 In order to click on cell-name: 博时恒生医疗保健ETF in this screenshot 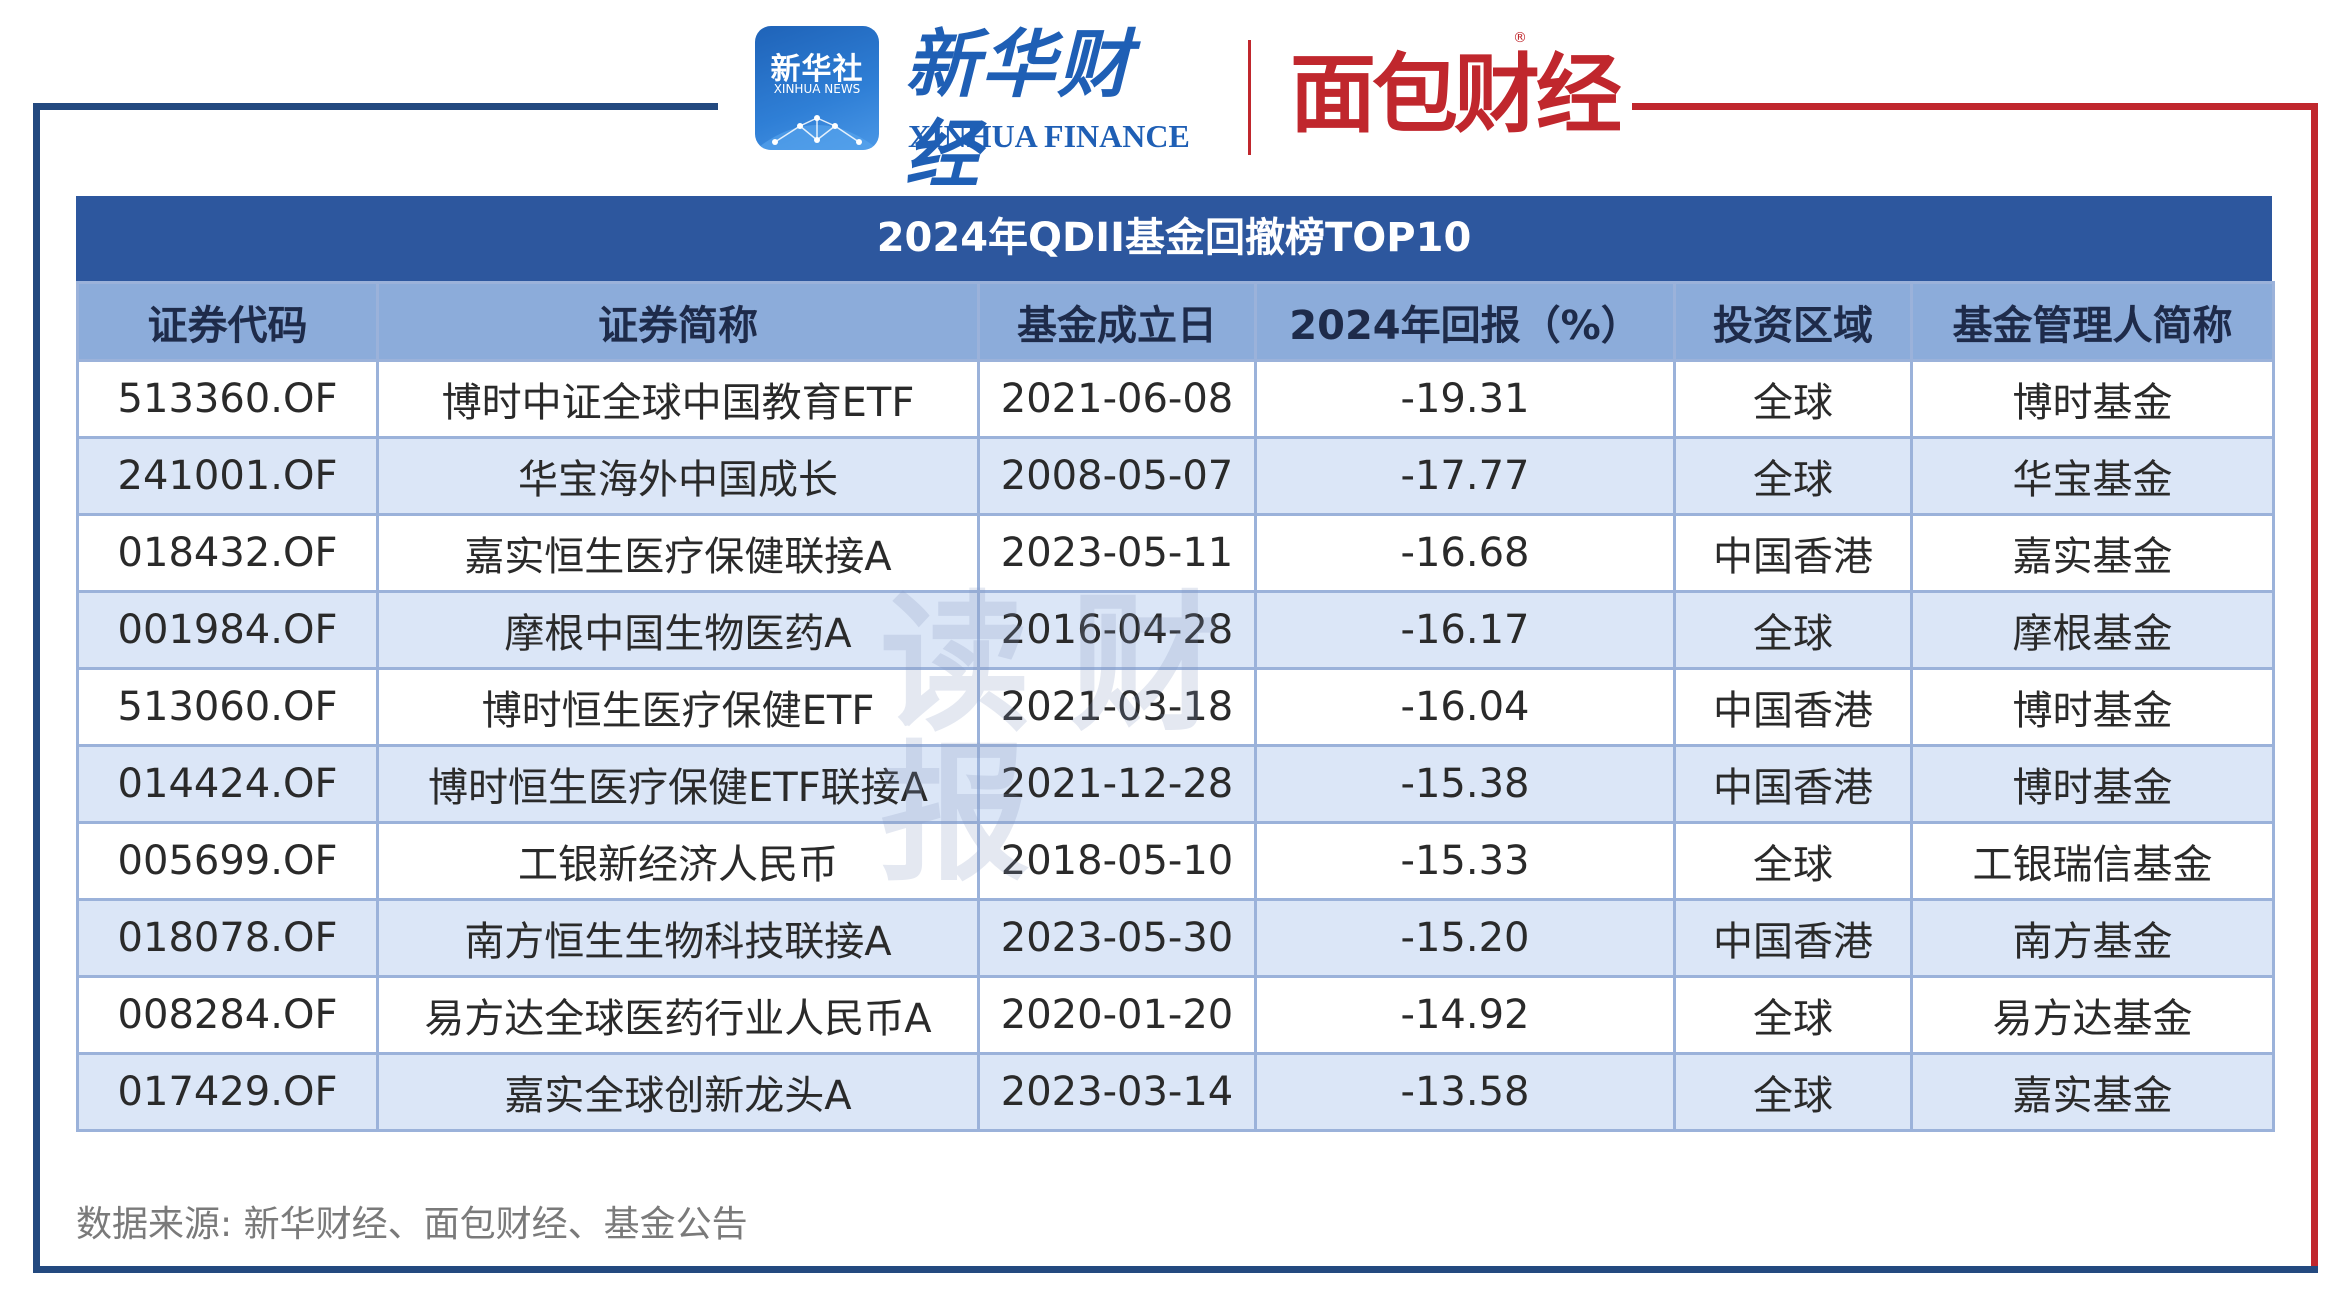, I will do `click(678, 707)`.